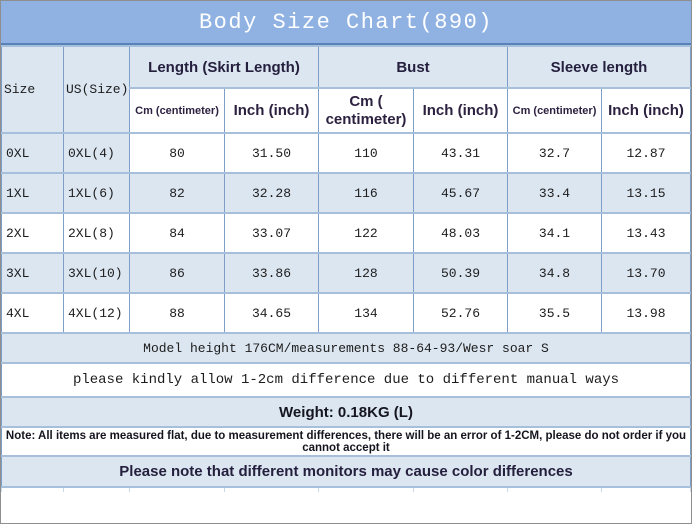 The width and height of the screenshot is (692, 524). Describe the element at coordinates (366, 273) in the screenshot. I see `bust-cm-cell: 128` at that location.